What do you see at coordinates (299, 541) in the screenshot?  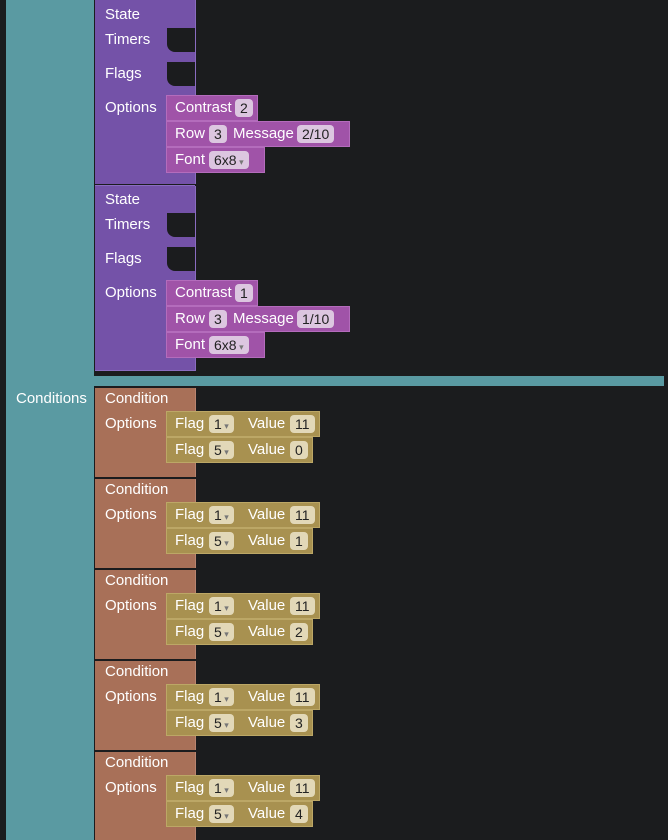 I see `value-field: 1` at bounding box center [299, 541].